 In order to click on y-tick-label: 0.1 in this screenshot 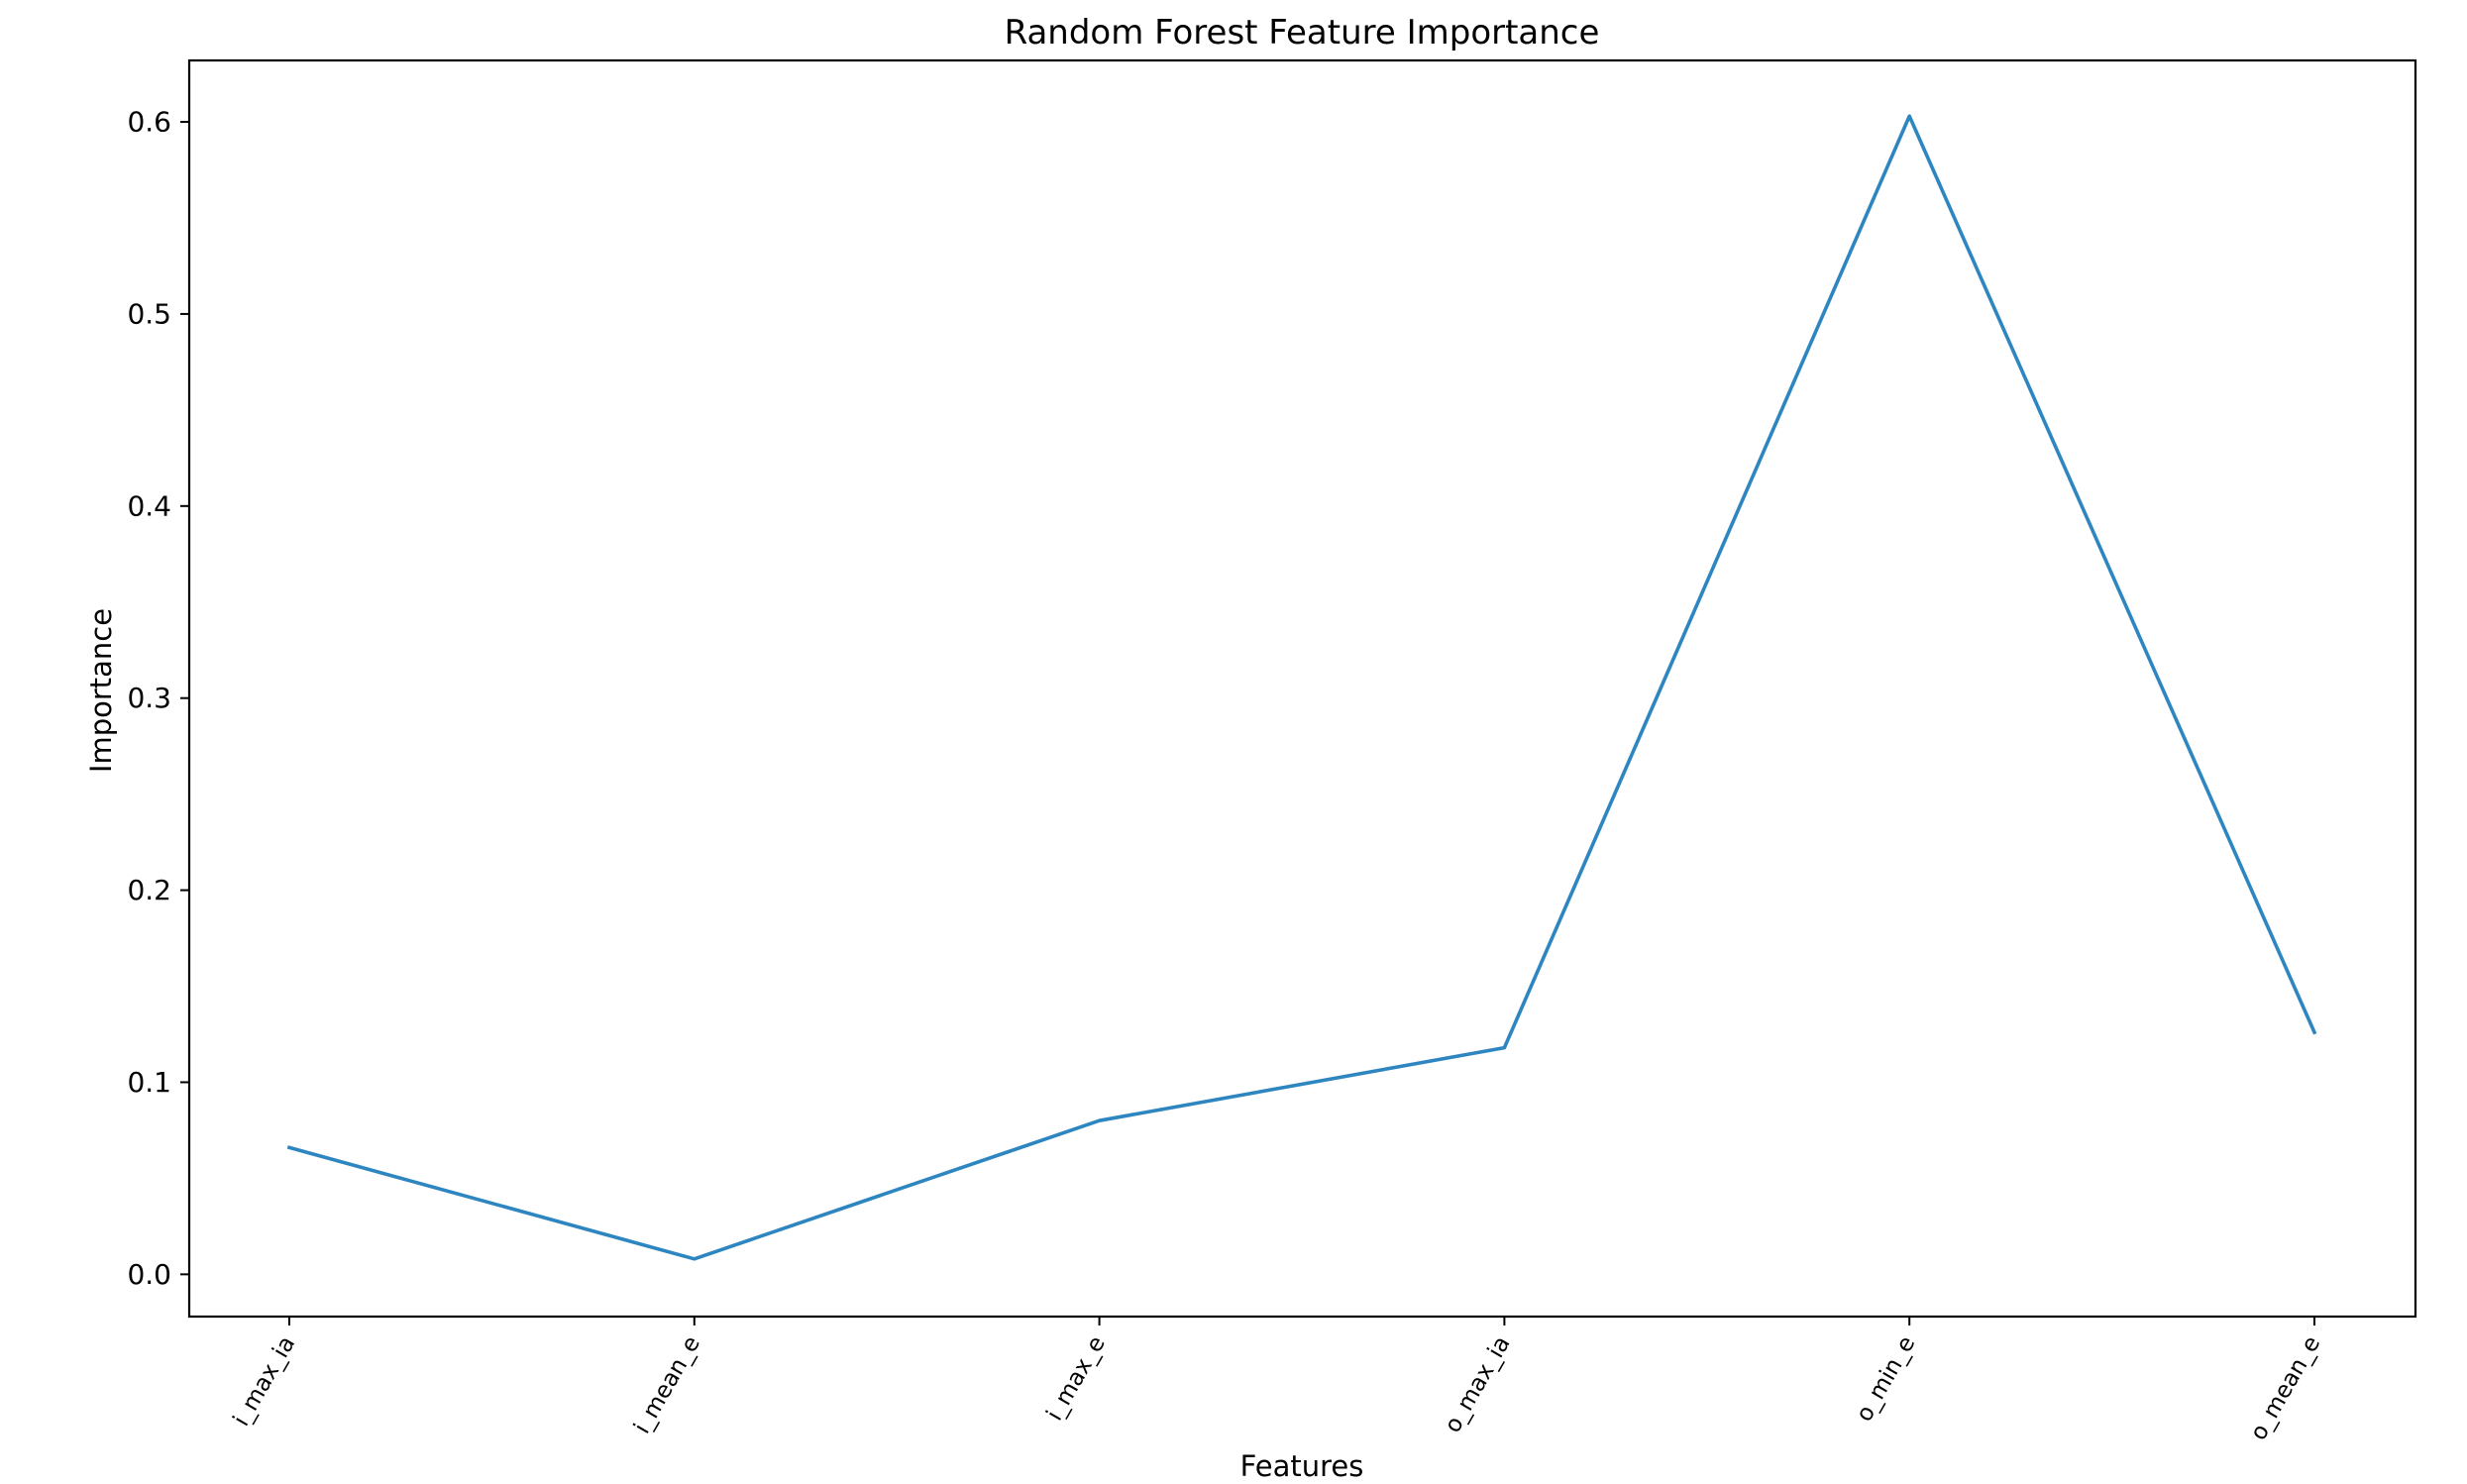, I will do `click(149, 1083)`.